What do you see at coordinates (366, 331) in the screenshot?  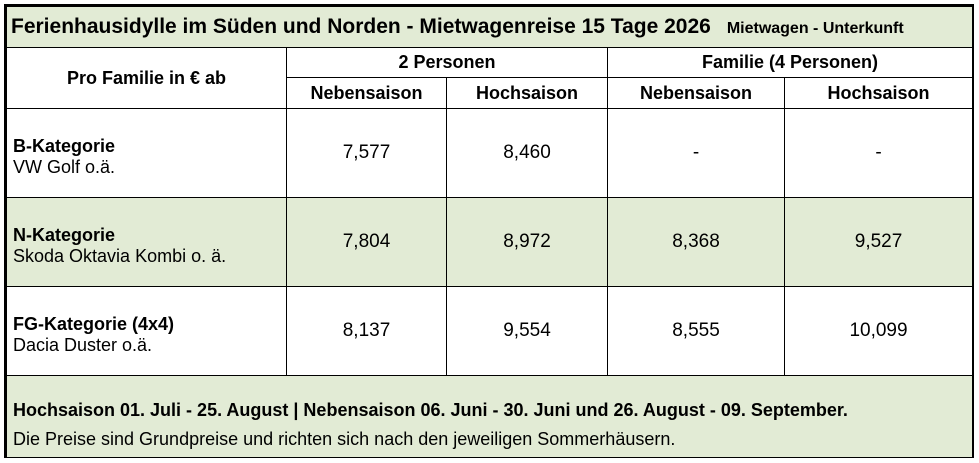 I see `price-cell: 8,137` at bounding box center [366, 331].